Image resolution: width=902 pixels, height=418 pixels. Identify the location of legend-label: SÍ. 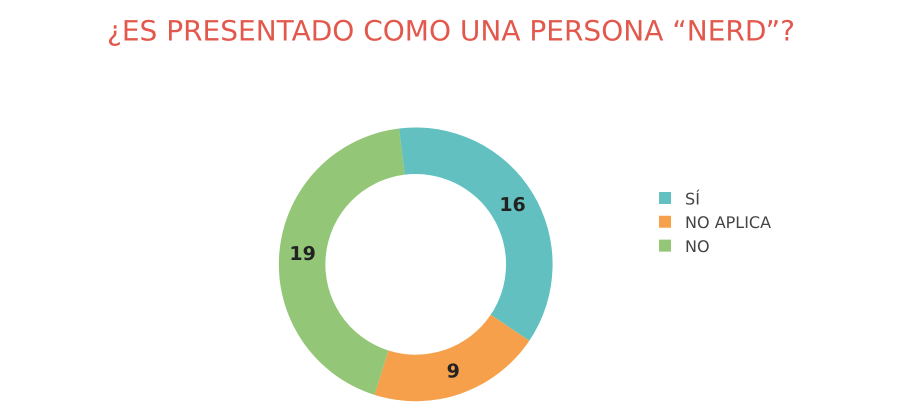
(692, 198).